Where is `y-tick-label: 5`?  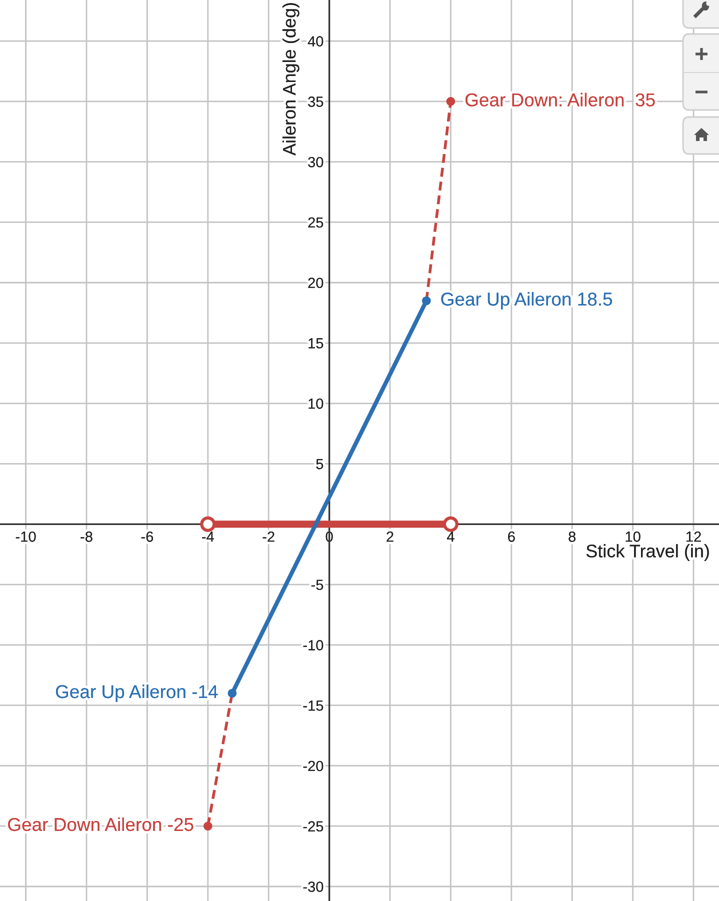 y-tick-label: 5 is located at coordinates (320, 464).